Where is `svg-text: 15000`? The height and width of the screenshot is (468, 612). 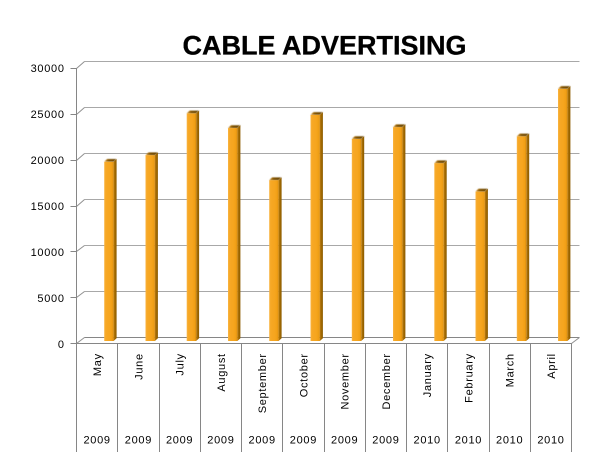 svg-text: 15000 is located at coordinates (48, 207).